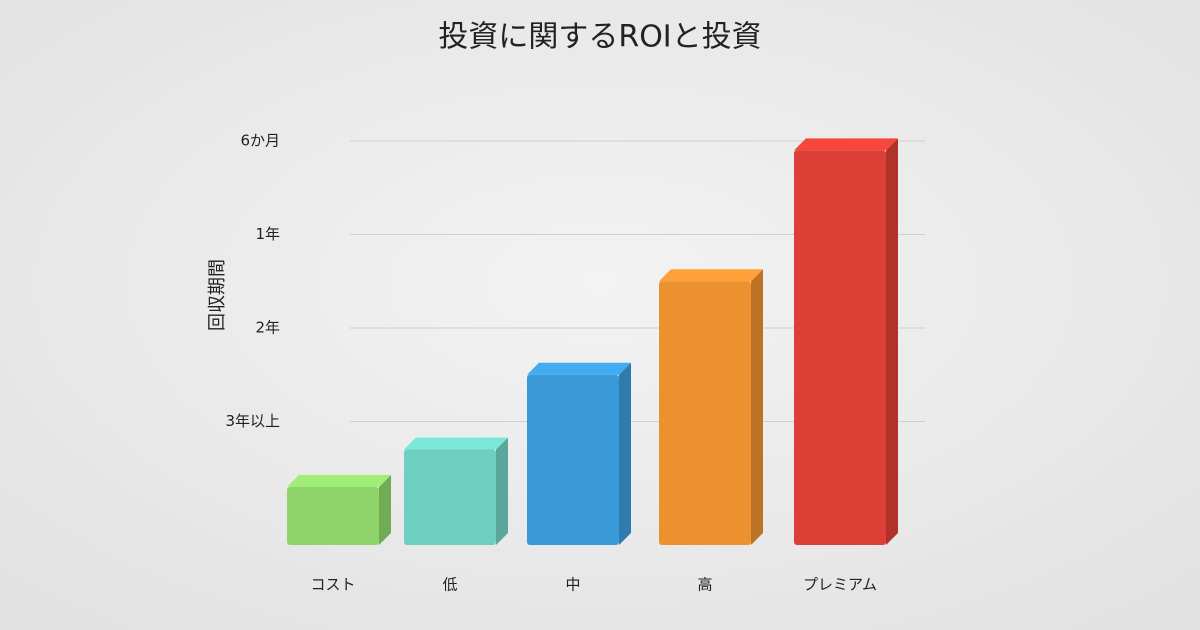 This screenshot has width=1200, height=630. Describe the element at coordinates (252, 421) in the screenshot. I see `y-tick-label: 3年以上` at that location.